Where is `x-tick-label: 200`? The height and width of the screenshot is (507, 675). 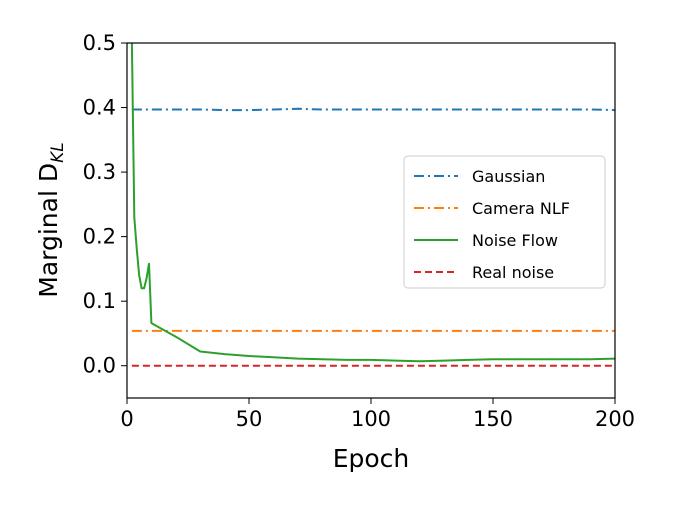
x-tick-label: 200 is located at coordinates (615, 419).